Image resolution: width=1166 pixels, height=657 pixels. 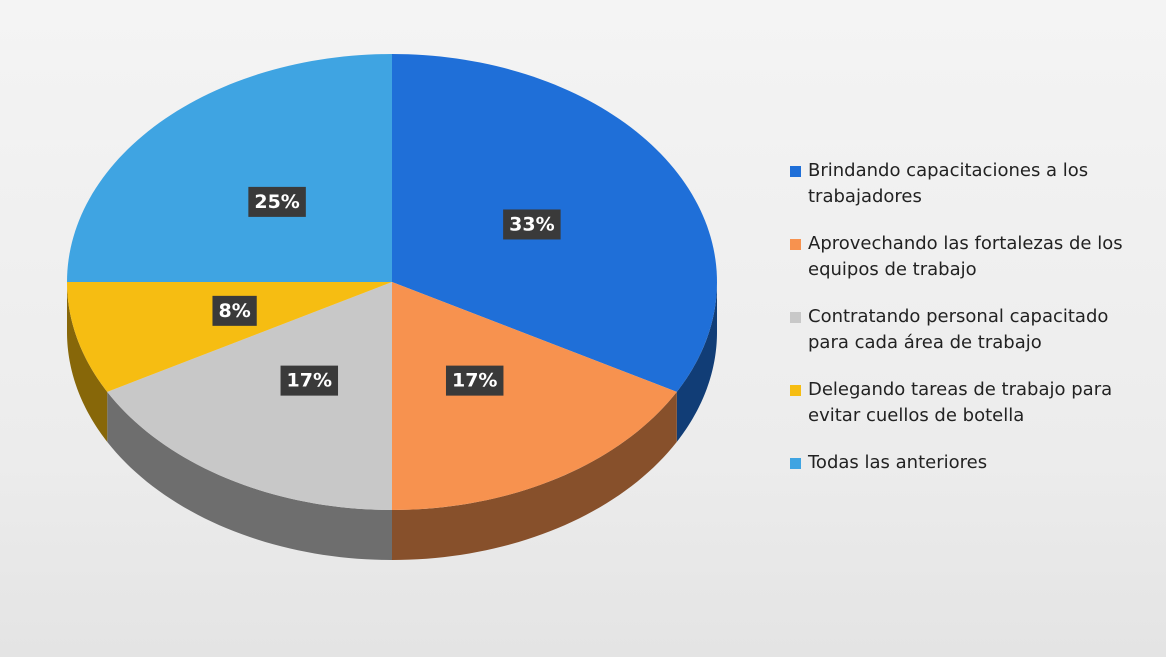 I want to click on data-label-text: 25%, so click(x=276, y=202).